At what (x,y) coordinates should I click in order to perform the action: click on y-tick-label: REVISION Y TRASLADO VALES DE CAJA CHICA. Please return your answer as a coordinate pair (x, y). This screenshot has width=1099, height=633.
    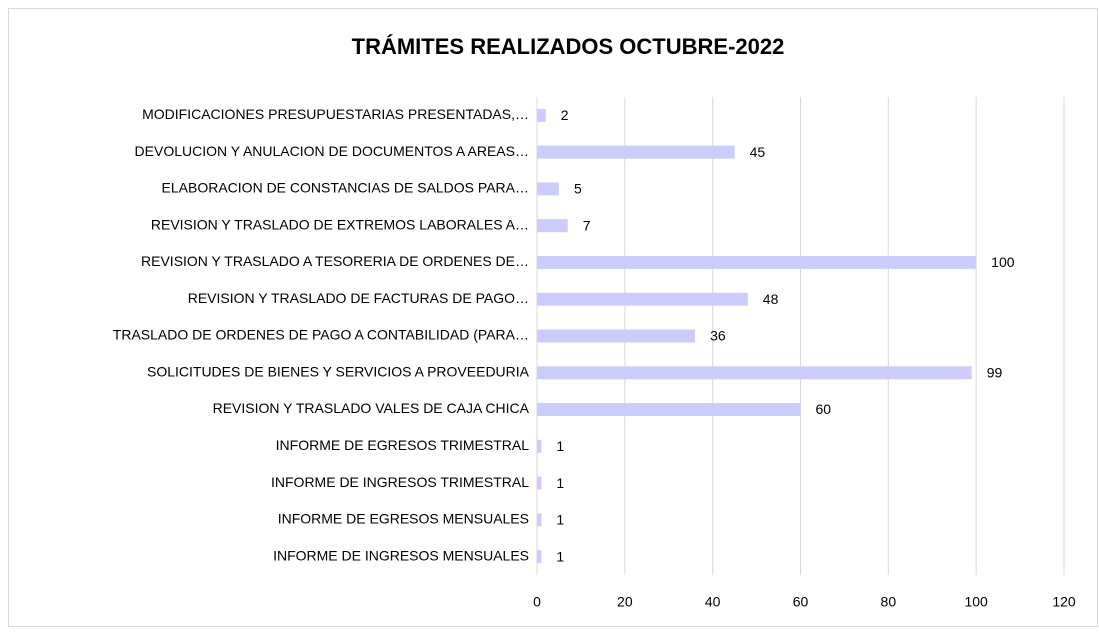
    Looking at the image, I should click on (371, 408).